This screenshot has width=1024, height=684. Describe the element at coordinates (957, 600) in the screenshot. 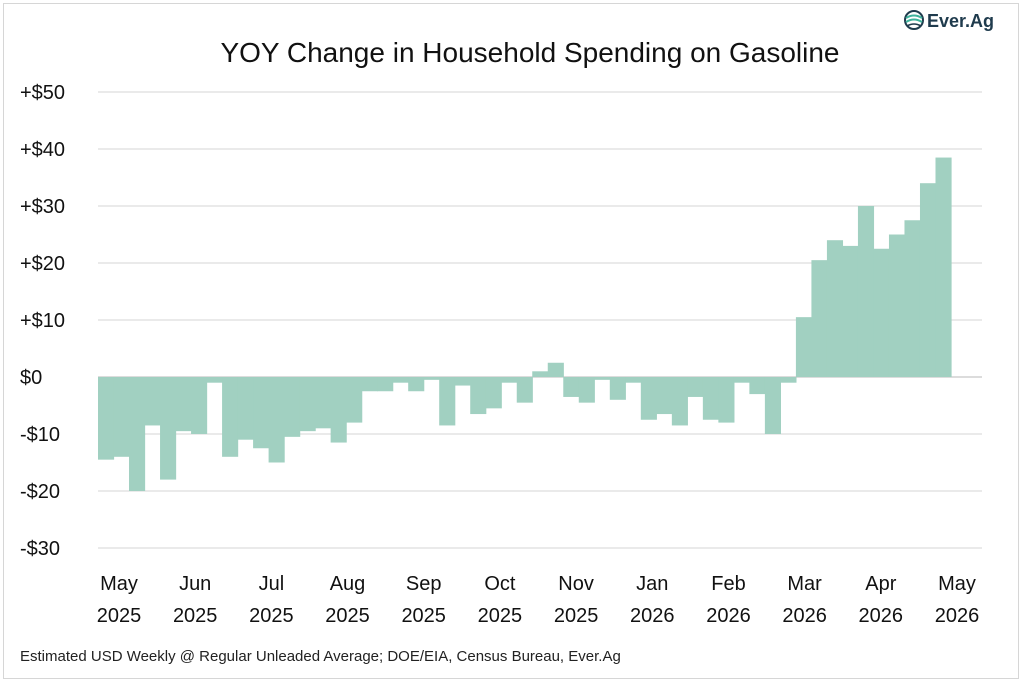

I see `x-tick-label: May 2026` at that location.